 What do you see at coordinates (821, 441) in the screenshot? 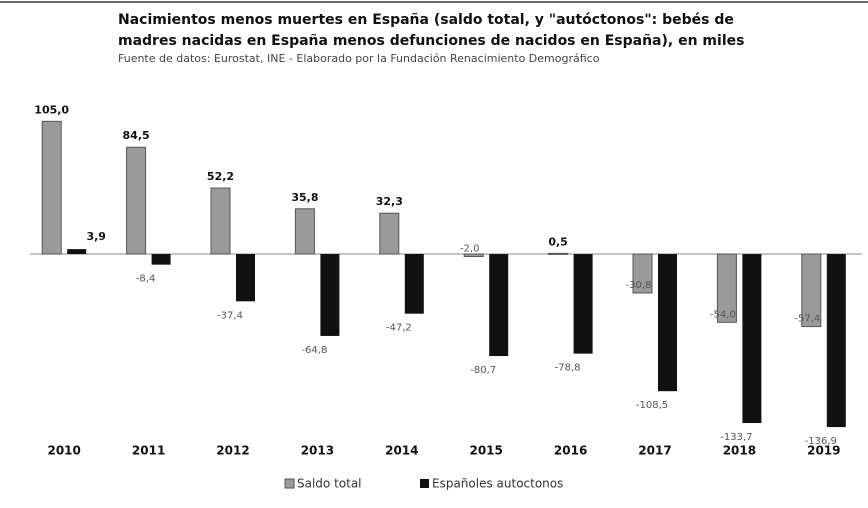
I see `value-label: -136,9` at bounding box center [821, 441].